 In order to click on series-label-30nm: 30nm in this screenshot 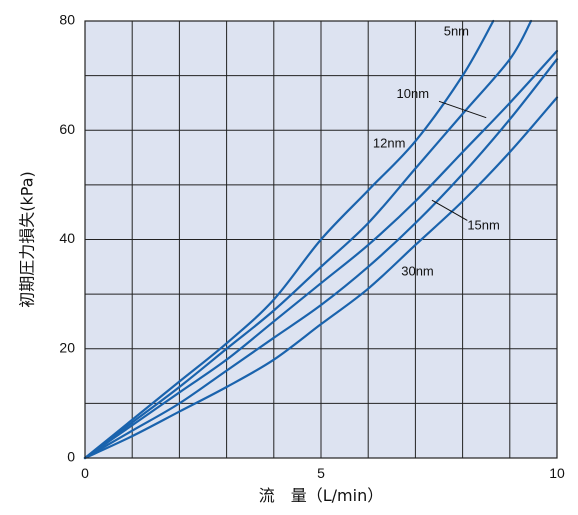, I will do `click(417, 271)`.